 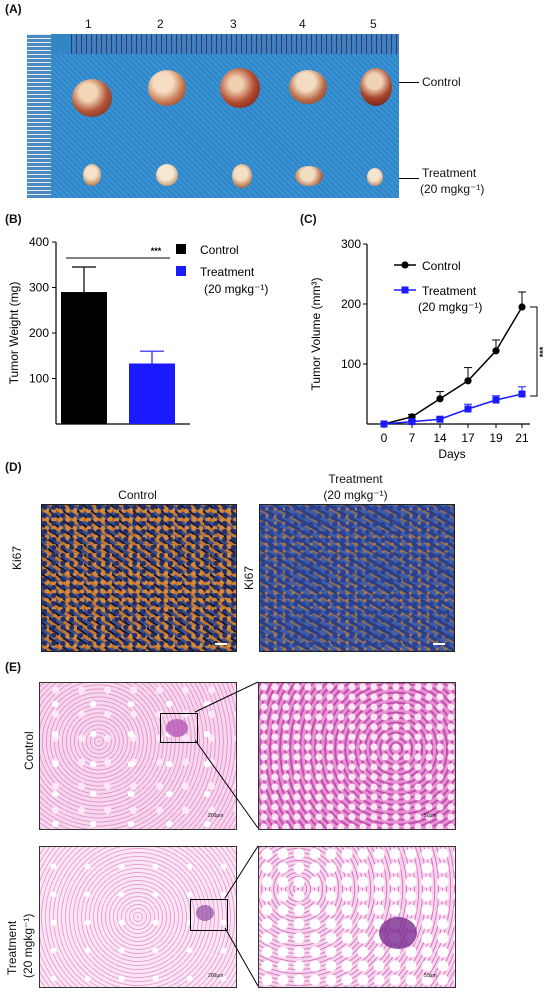 What do you see at coordinates (160, 24) in the screenshot?
I see `column-2: 2` at bounding box center [160, 24].